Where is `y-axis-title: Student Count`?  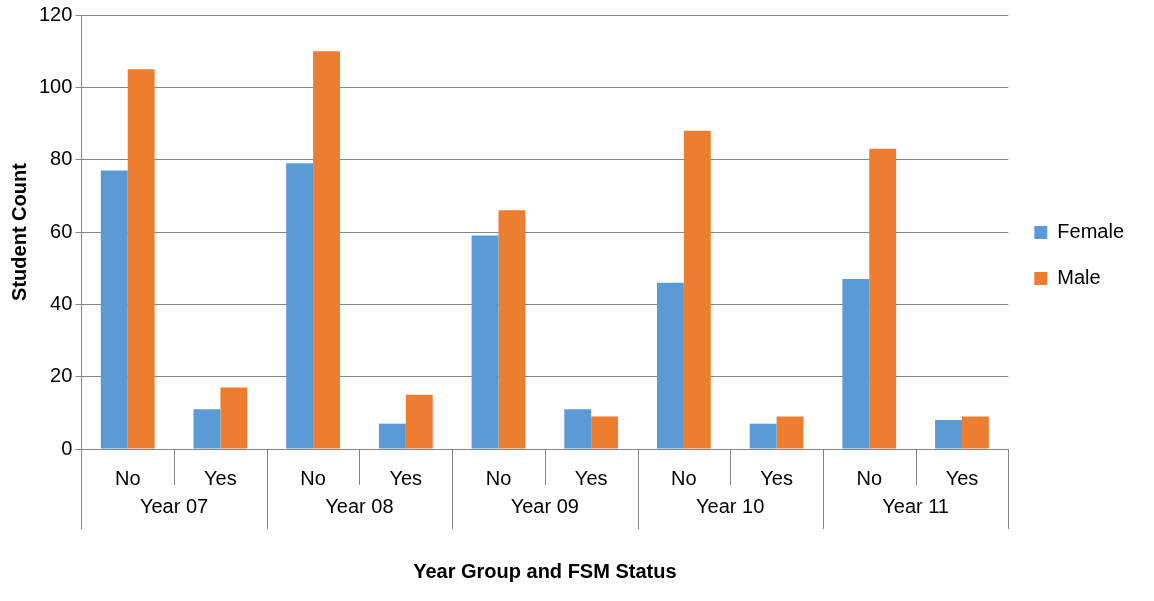
y-axis-title: Student Count is located at coordinates (18, 231).